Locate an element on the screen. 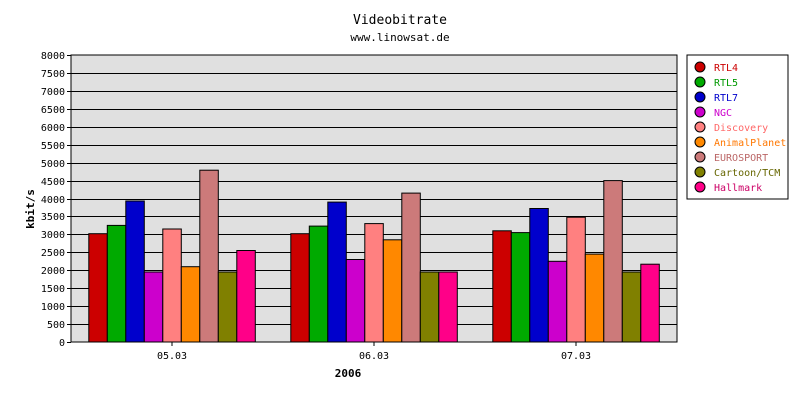 The image size is (800, 400). legend-item: Hallmark is located at coordinates (728, 187).